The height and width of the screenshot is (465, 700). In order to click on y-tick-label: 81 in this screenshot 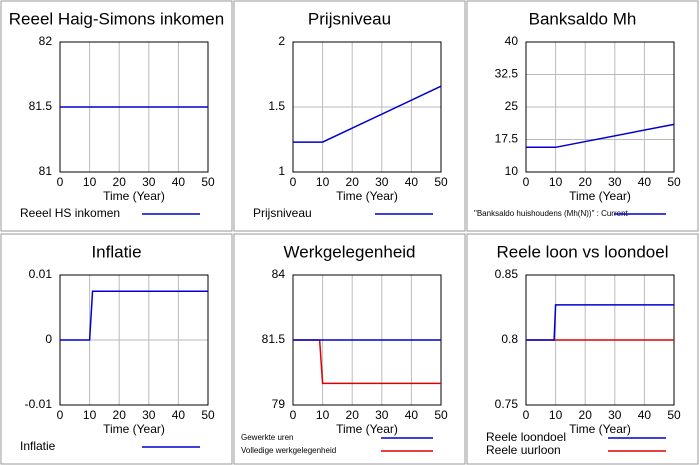, I will do `click(46, 171)`.